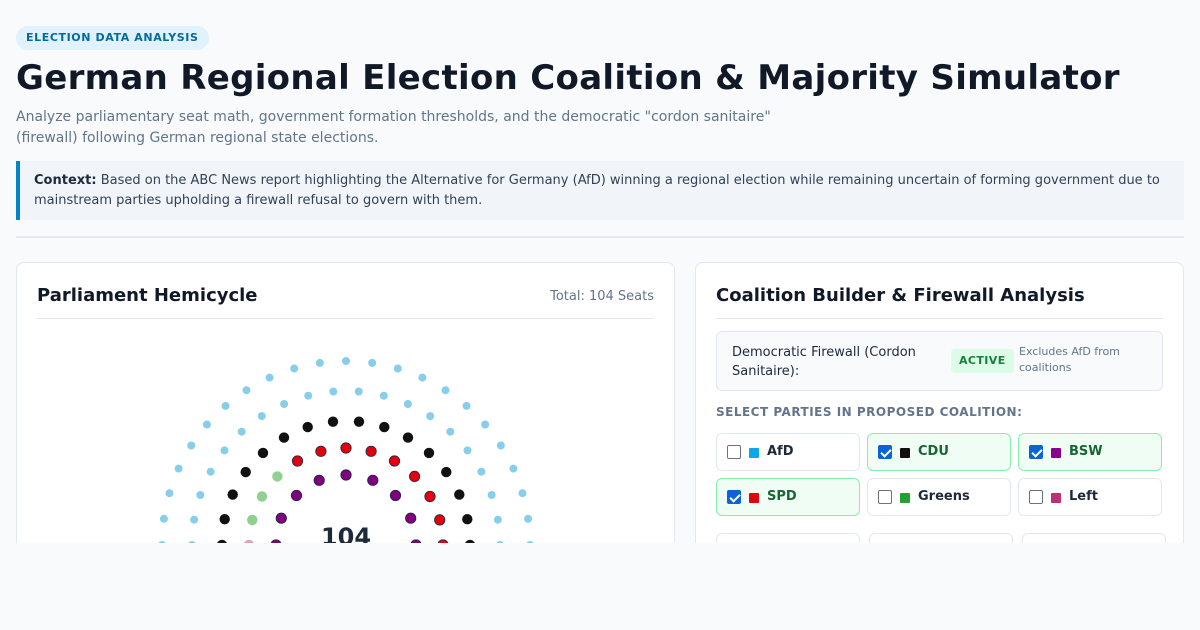  What do you see at coordinates (1083, 496) in the screenshot?
I see `party-name: Left` at bounding box center [1083, 496].